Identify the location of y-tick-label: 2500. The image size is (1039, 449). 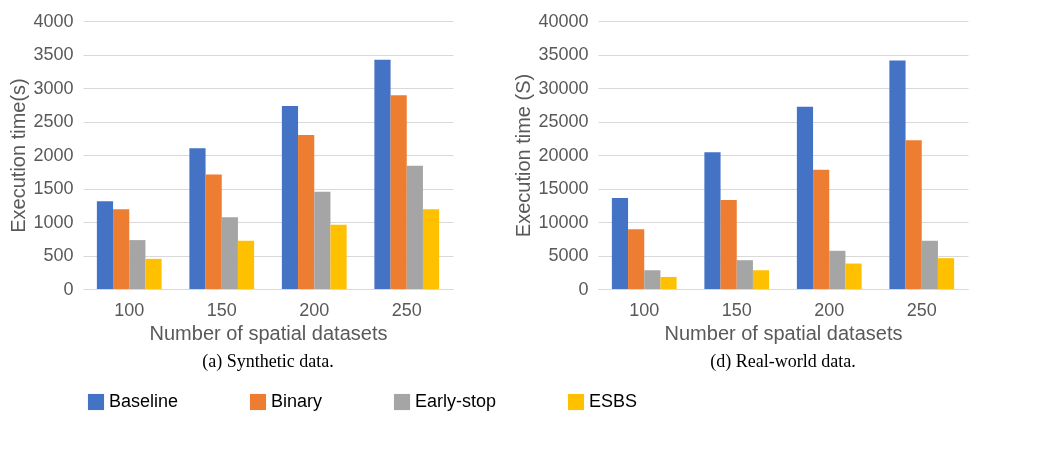
(53, 121).